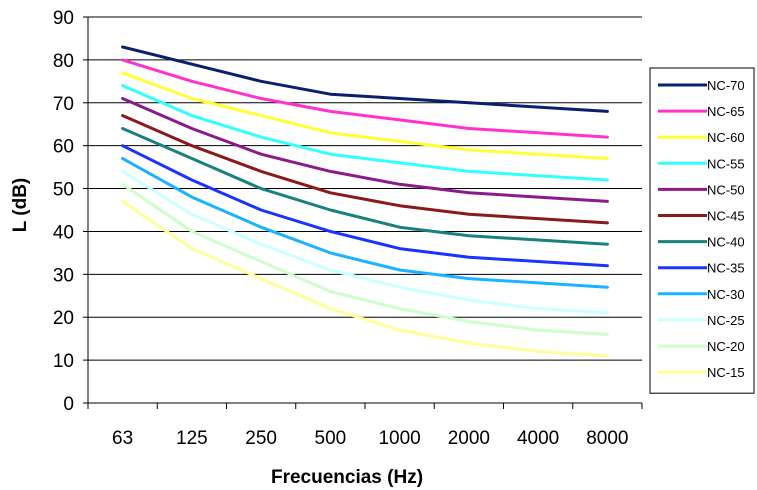 The height and width of the screenshot is (490, 757). What do you see at coordinates (726, 111) in the screenshot?
I see `legend-label: NC-65` at bounding box center [726, 111].